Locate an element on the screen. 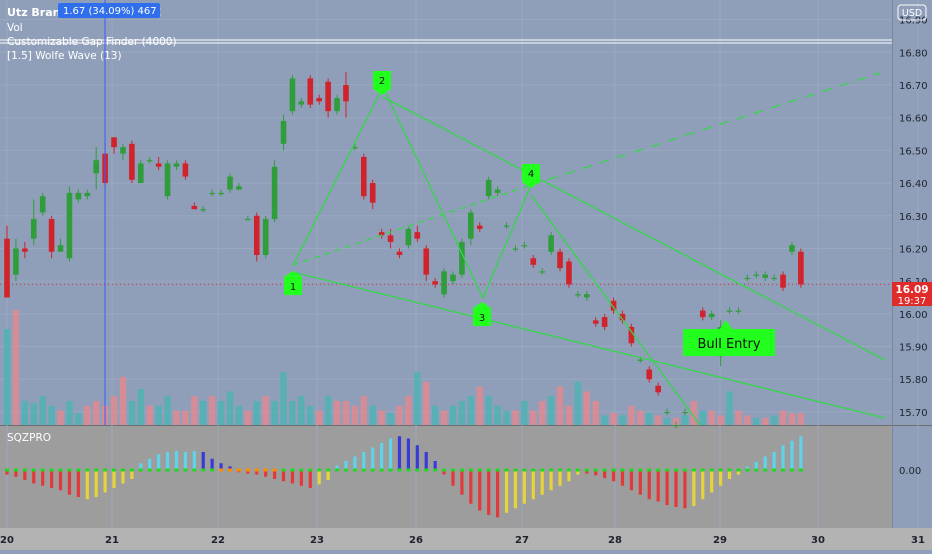  time-axis is located at coordinates (466, 539).